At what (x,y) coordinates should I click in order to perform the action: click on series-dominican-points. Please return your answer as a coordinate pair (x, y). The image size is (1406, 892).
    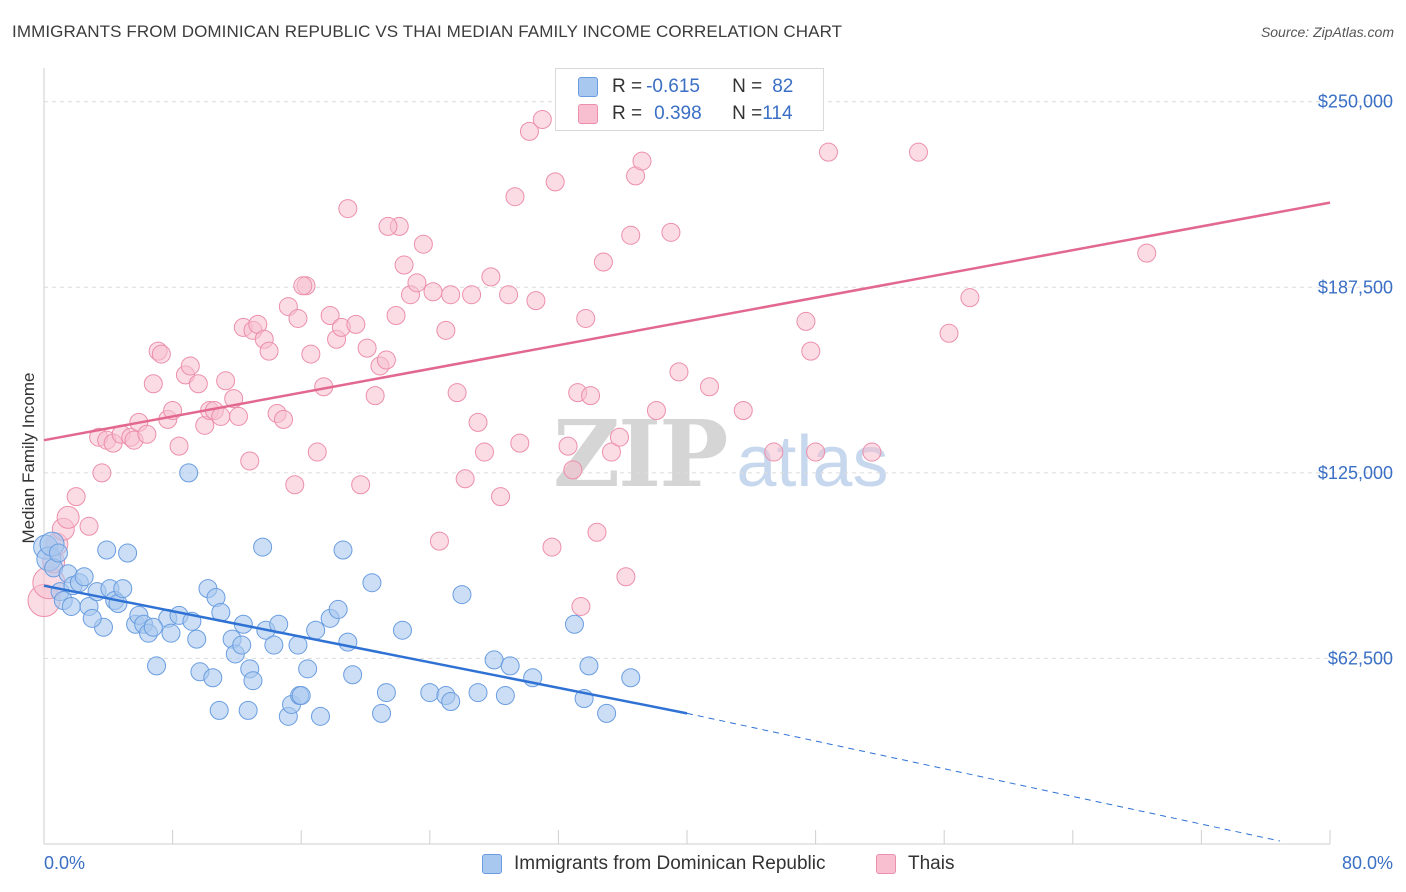
    Looking at the image, I should click on (337, 594).